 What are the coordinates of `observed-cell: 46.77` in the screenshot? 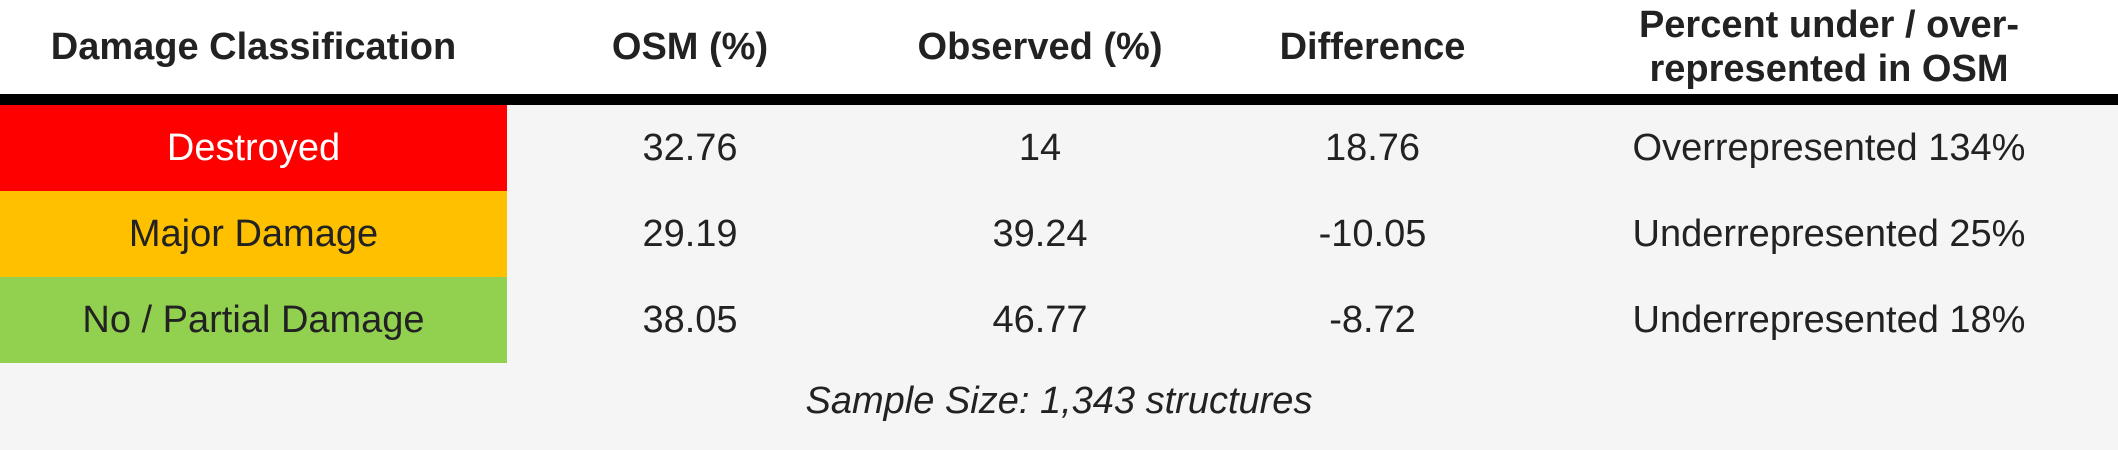 It's located at (1040, 319).